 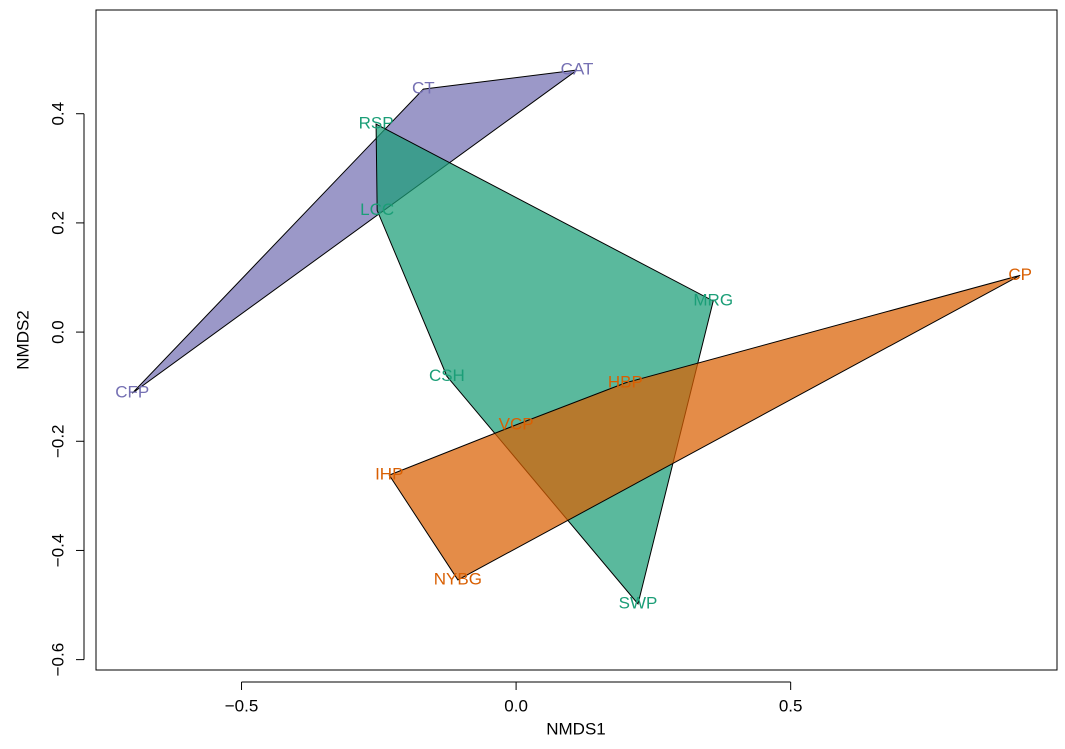 What do you see at coordinates (516, 705) in the screenshot?
I see `x-tick-label: 0.0` at bounding box center [516, 705].